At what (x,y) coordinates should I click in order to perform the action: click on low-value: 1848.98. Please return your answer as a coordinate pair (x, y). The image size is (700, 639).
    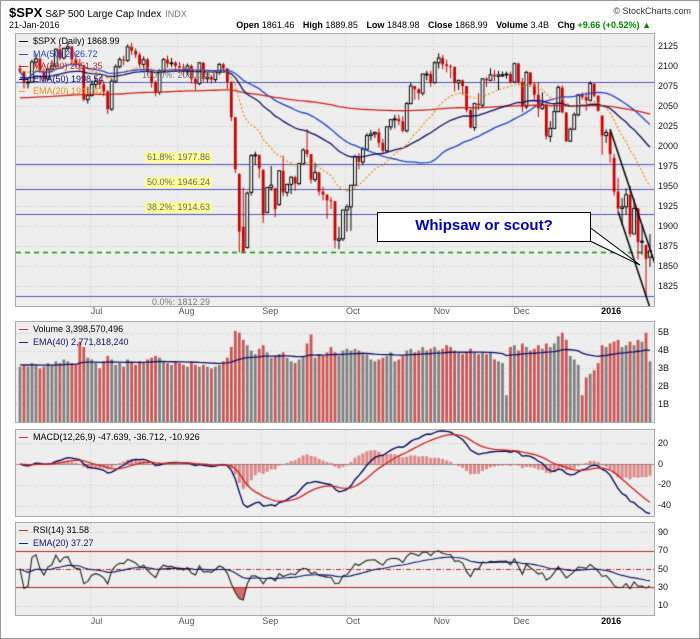
    Looking at the image, I should click on (403, 25).